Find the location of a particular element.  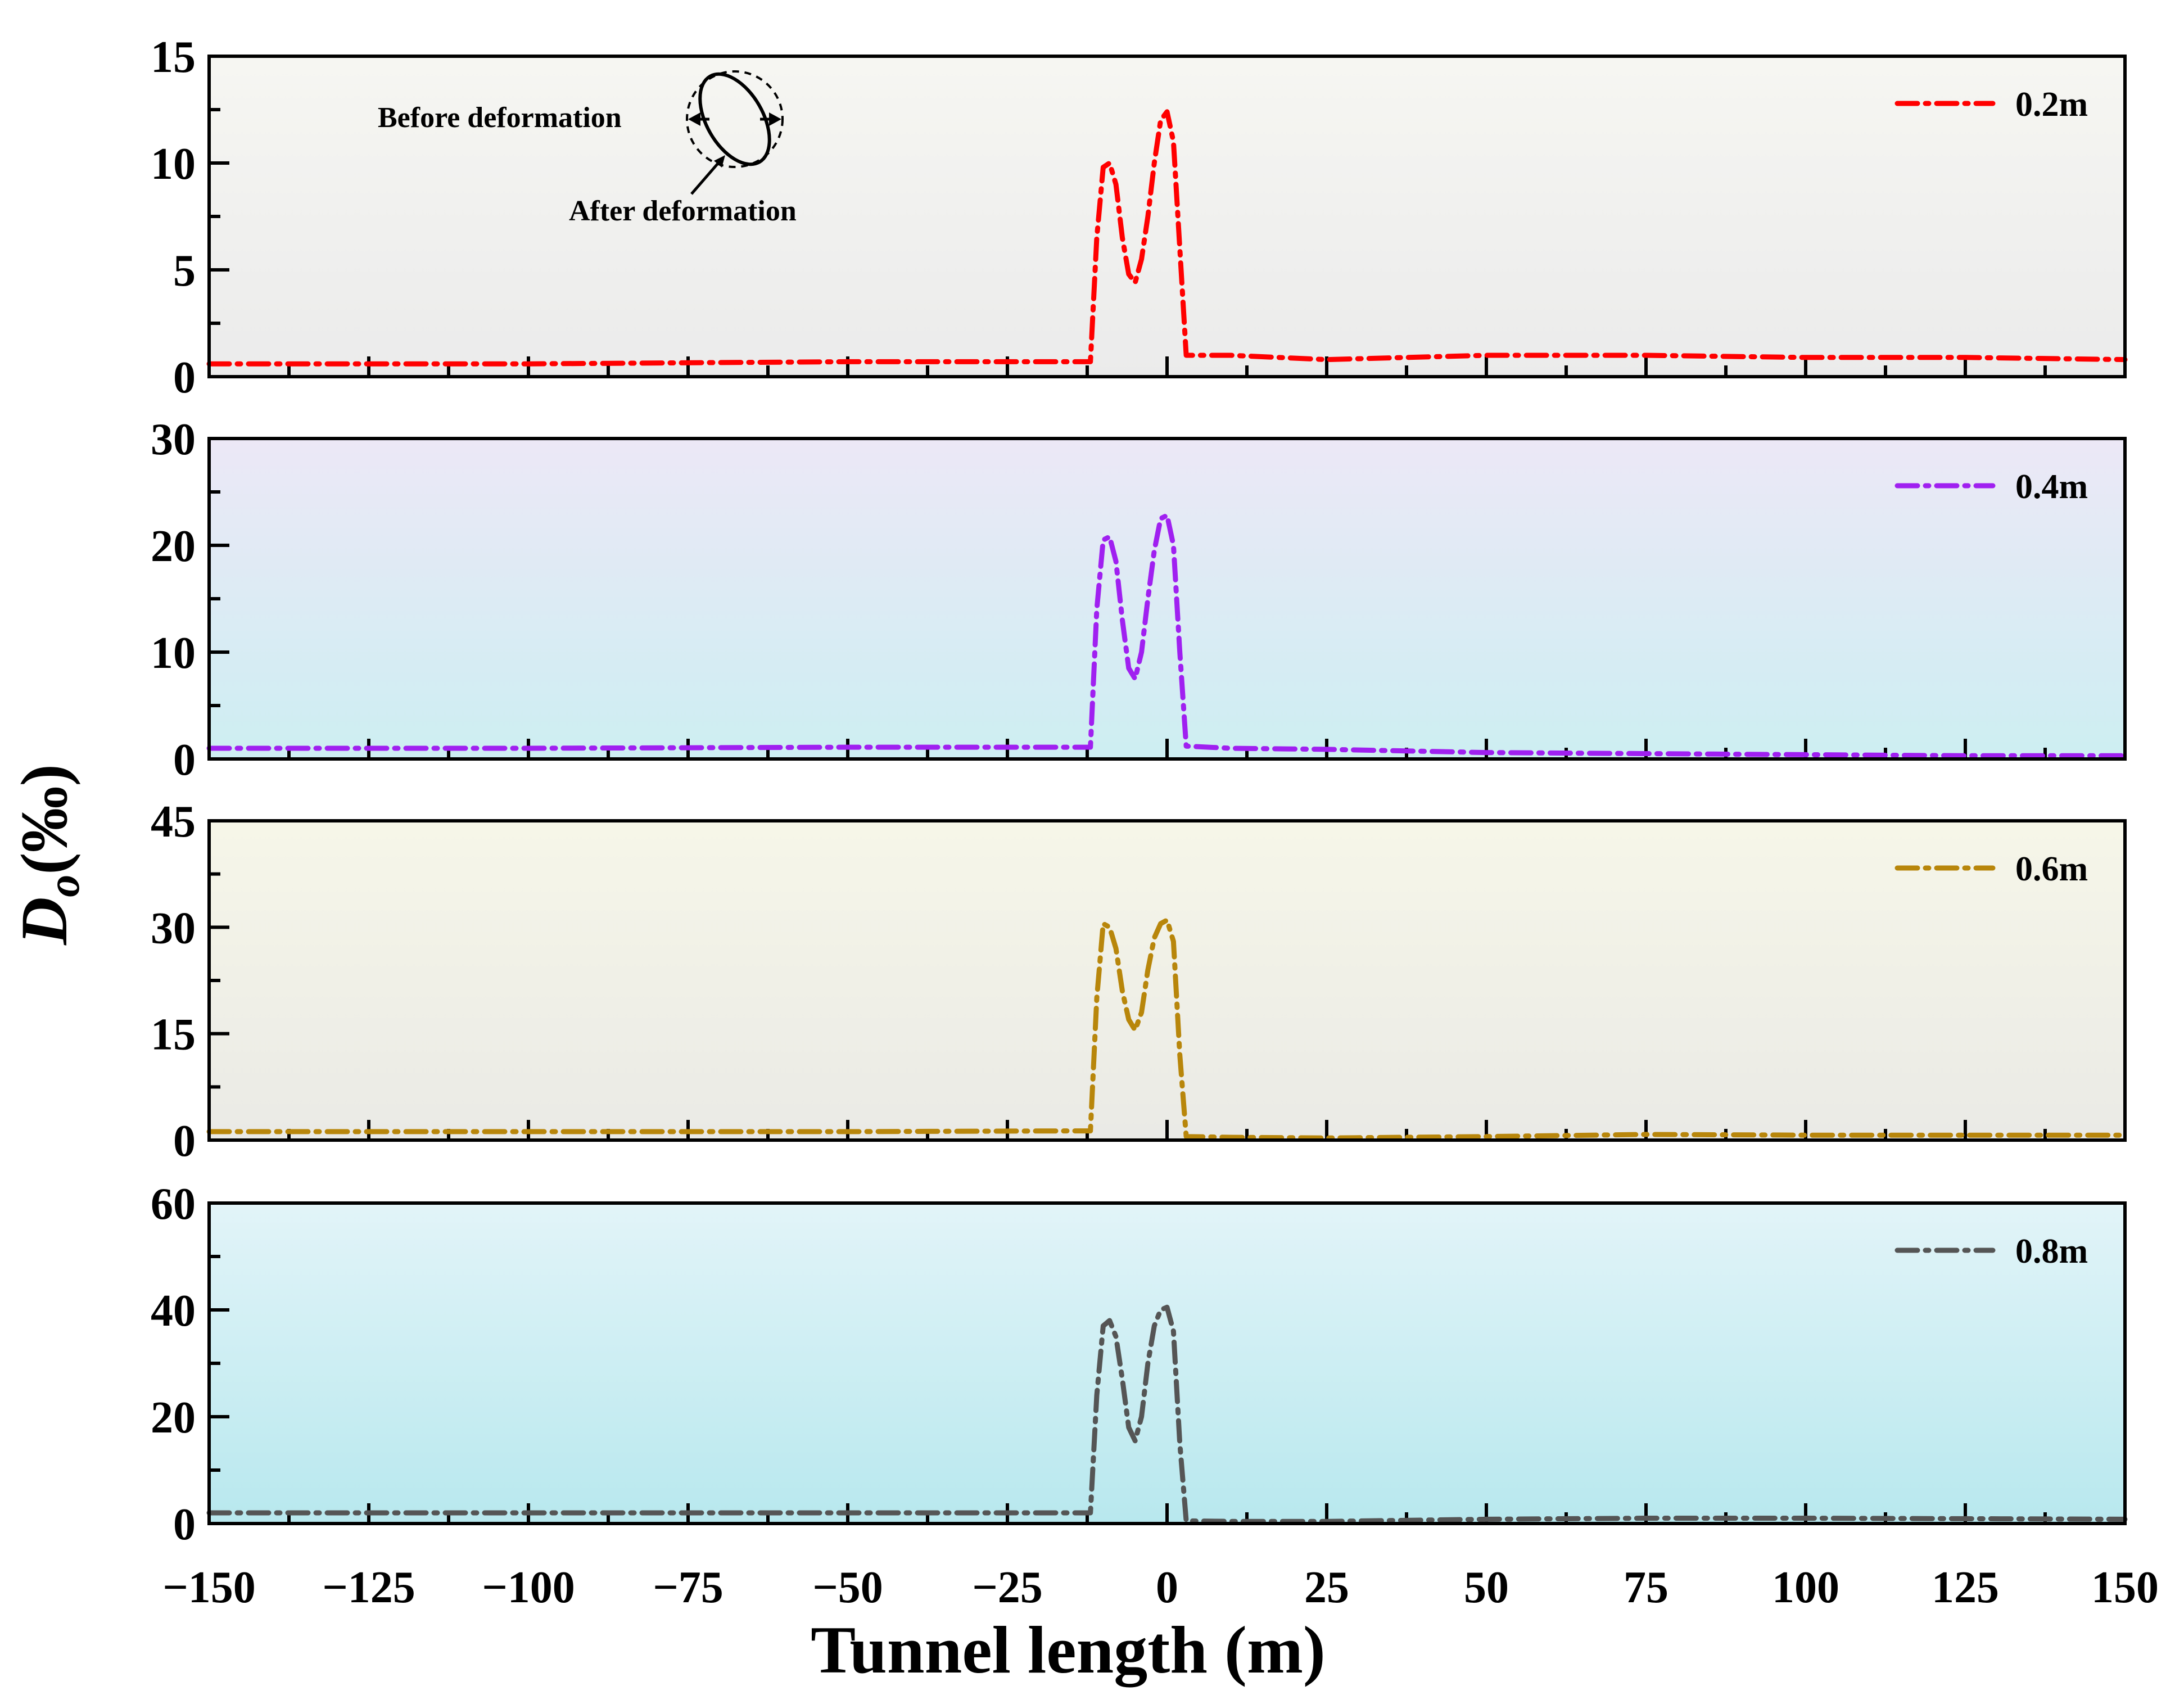

after-deformation-ellipse is located at coordinates (734, 119).